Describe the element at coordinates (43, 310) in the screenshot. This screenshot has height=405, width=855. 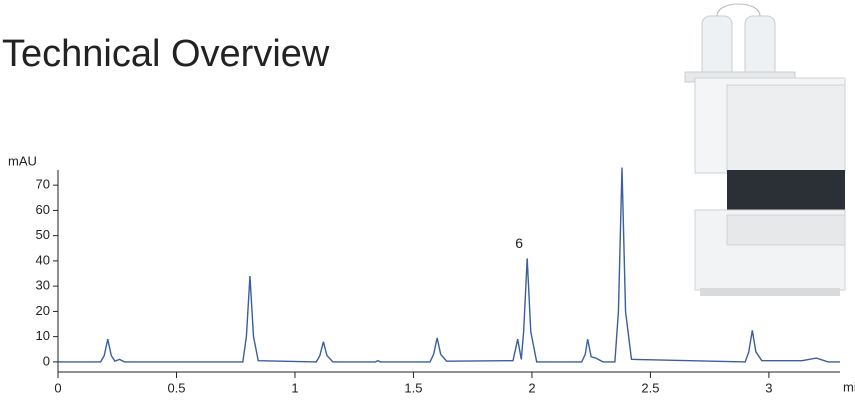
I see `y-tick-label: 20` at that location.